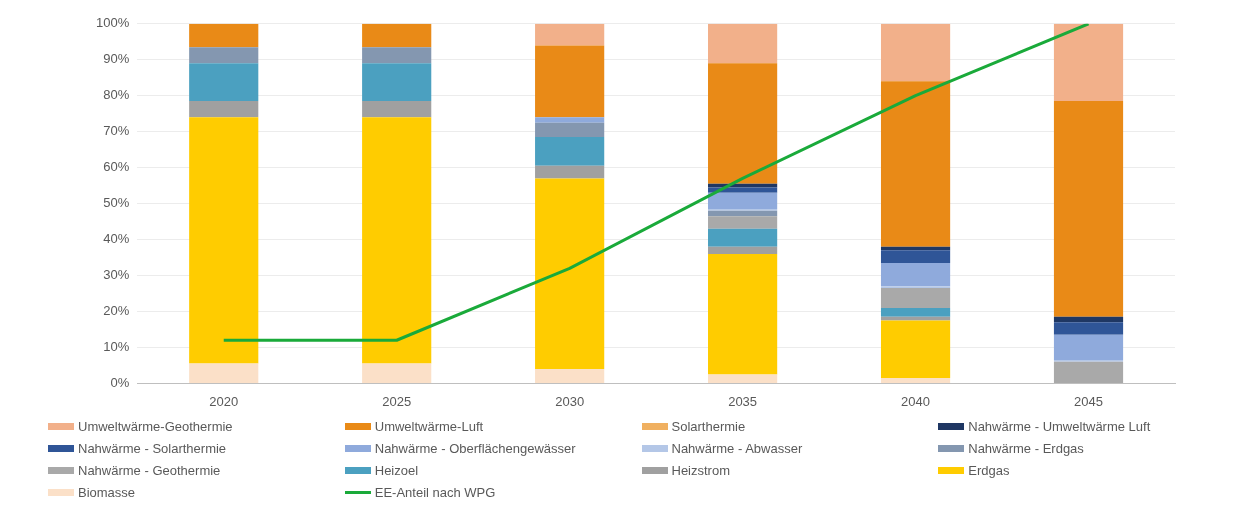  Describe the element at coordinates (116, 59) in the screenshot. I see `y-tick-label: 90%` at that location.